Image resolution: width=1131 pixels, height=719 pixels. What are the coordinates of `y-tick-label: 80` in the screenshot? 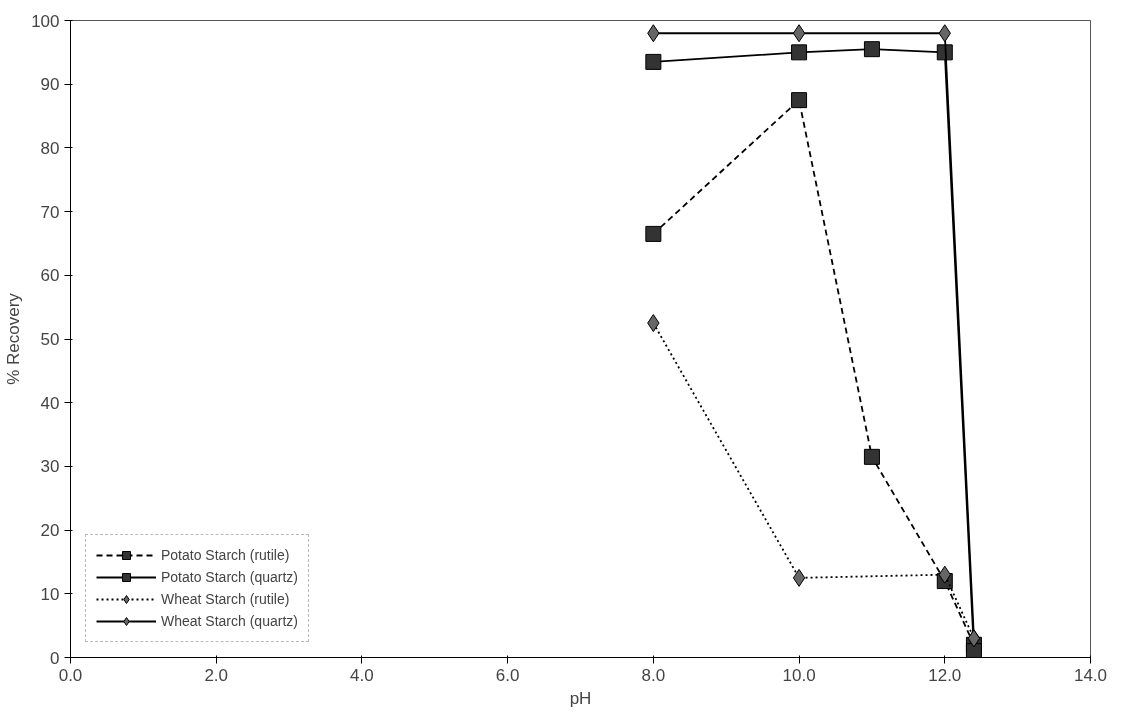 It's located at (50, 148).